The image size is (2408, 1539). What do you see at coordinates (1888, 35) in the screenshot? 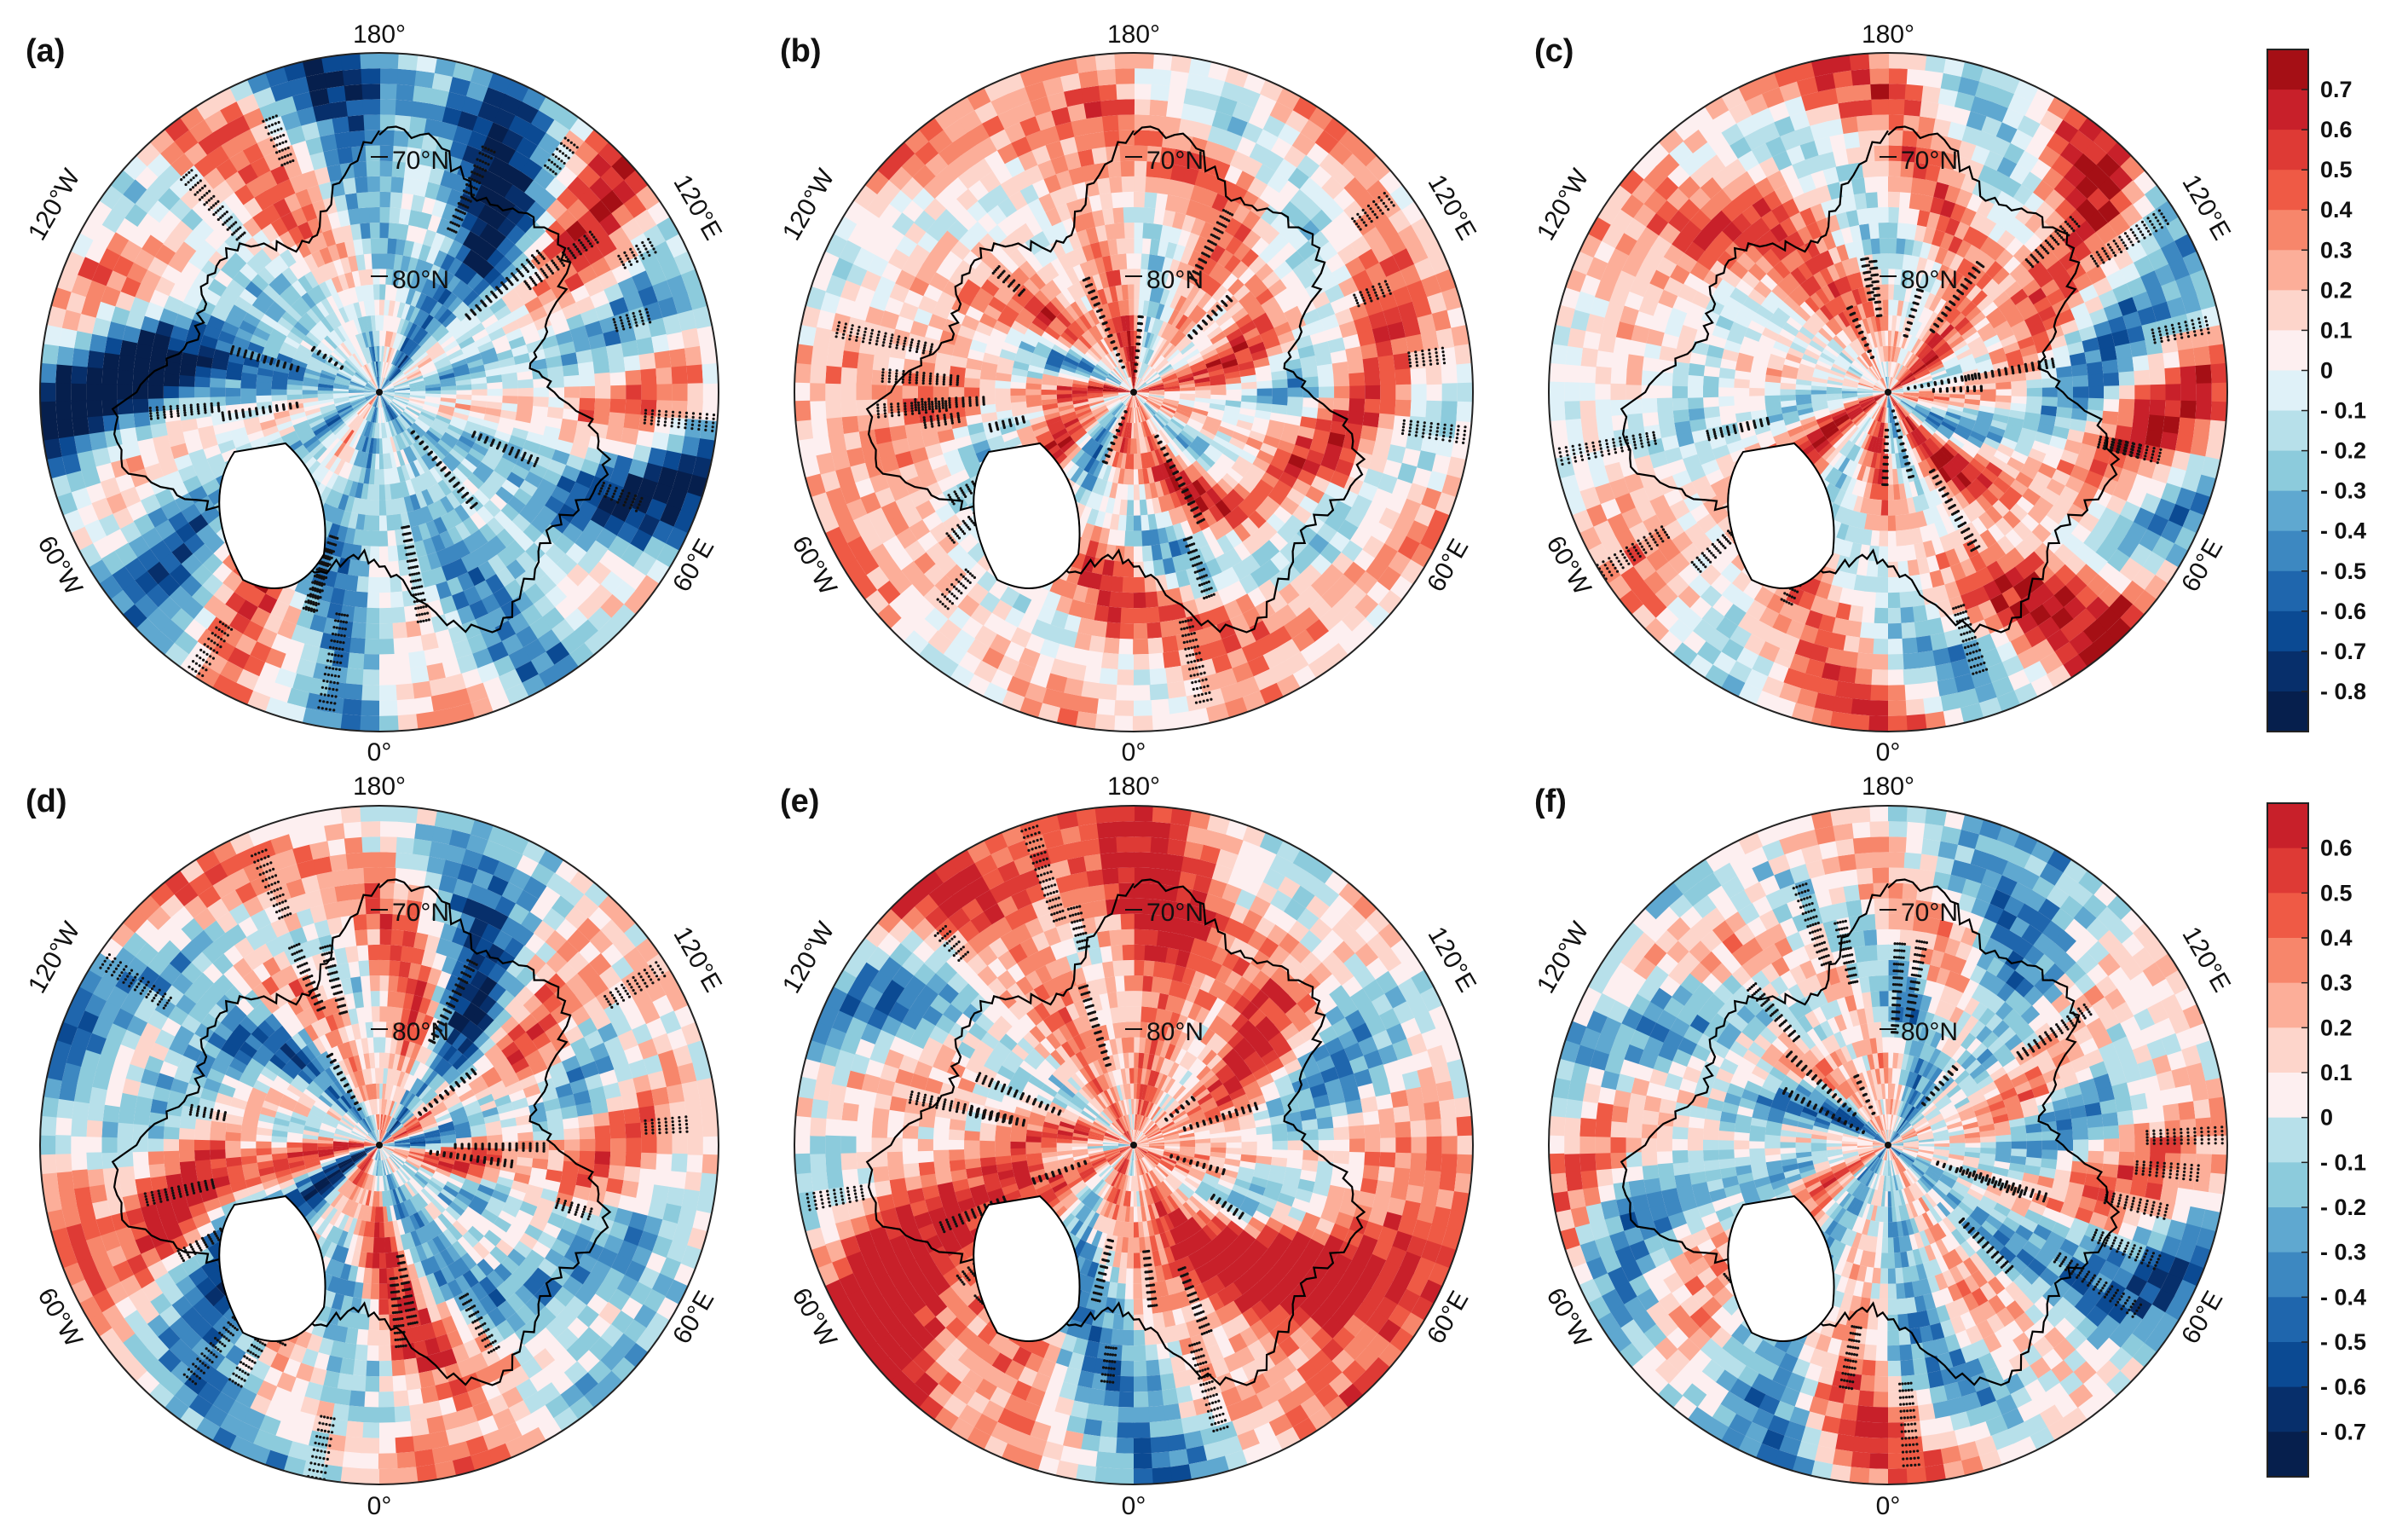
I see `lon-label-top-c: 180°` at bounding box center [1888, 35].